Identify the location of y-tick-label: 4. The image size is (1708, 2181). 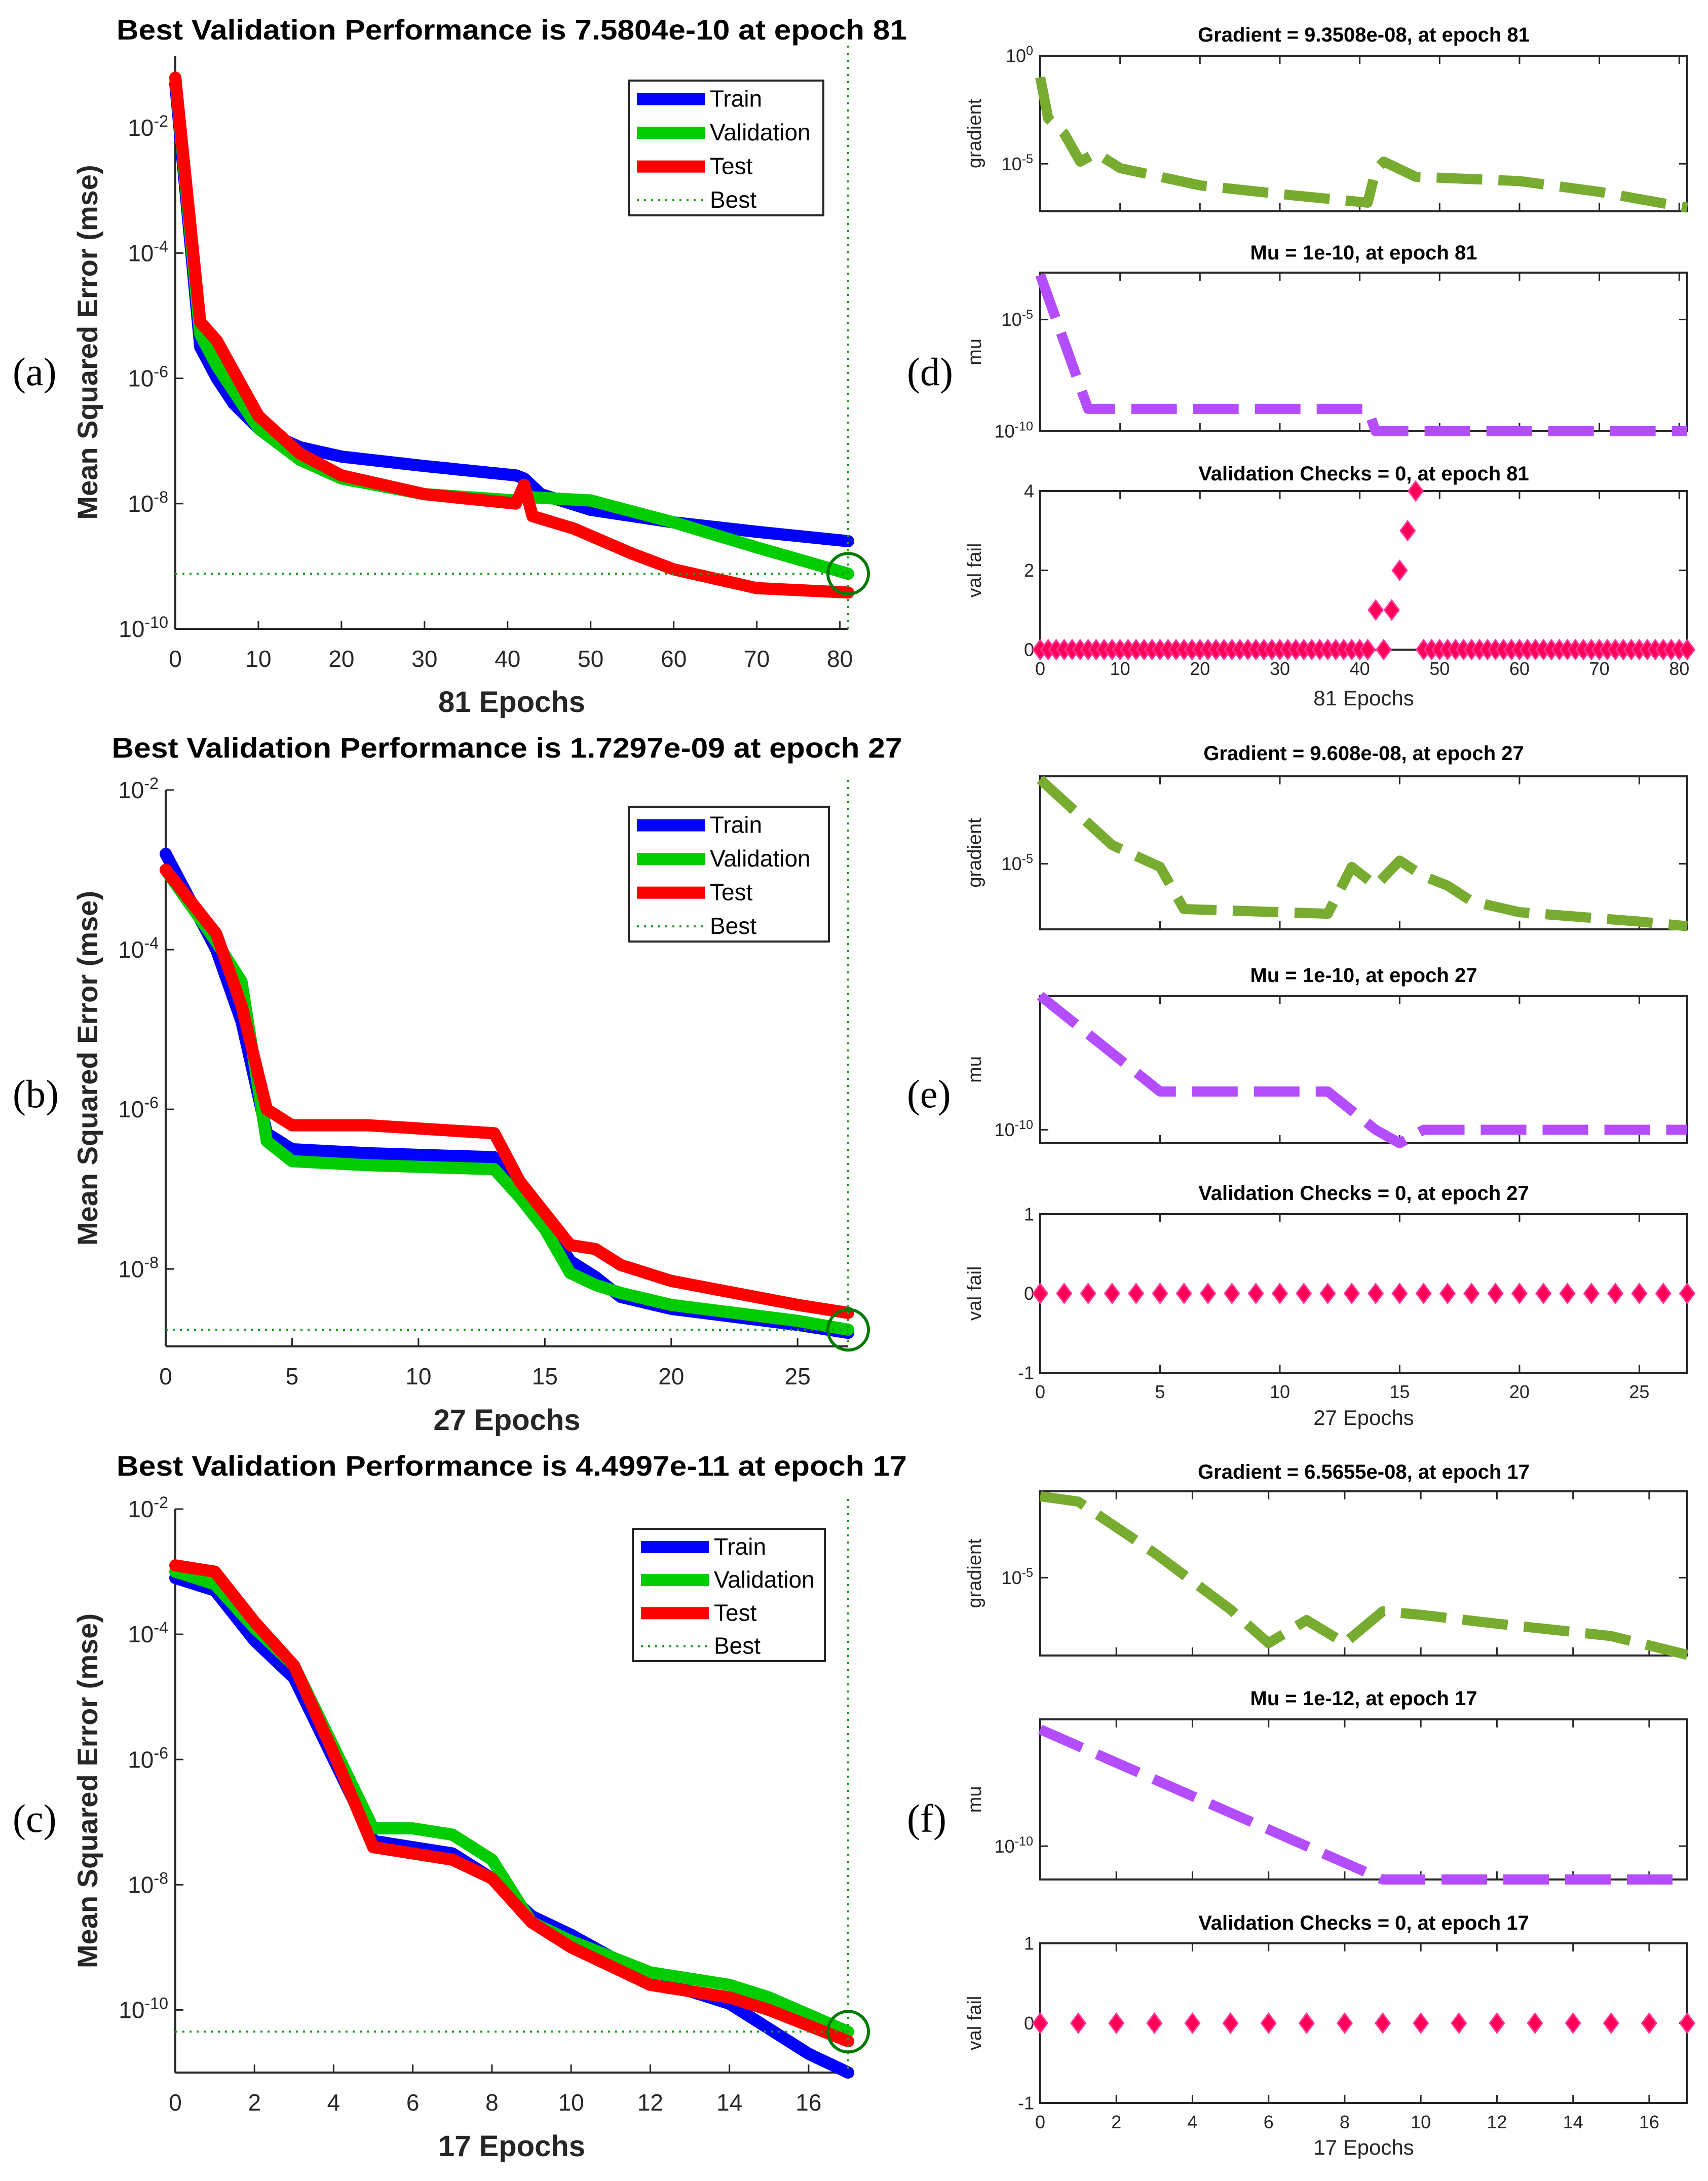
(1029, 491).